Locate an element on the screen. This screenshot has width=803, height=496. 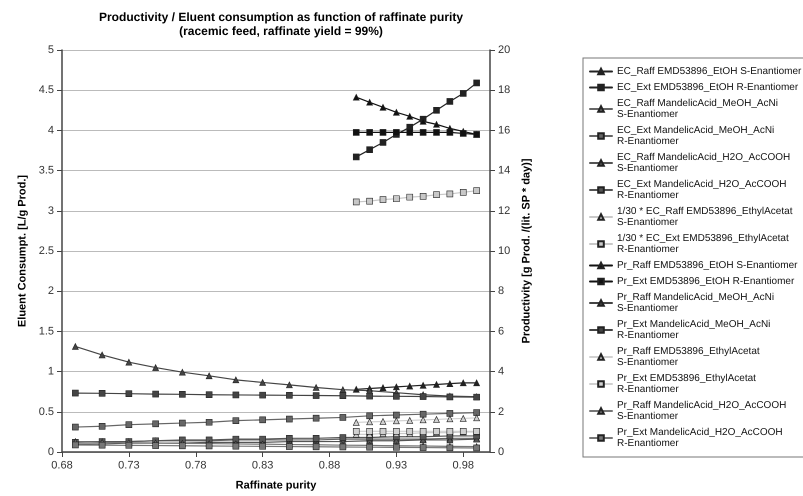
legend-label: EC_Ext MandelicAcid_MeOH_AcNi R-Enantiomer is located at coordinates (697, 136).